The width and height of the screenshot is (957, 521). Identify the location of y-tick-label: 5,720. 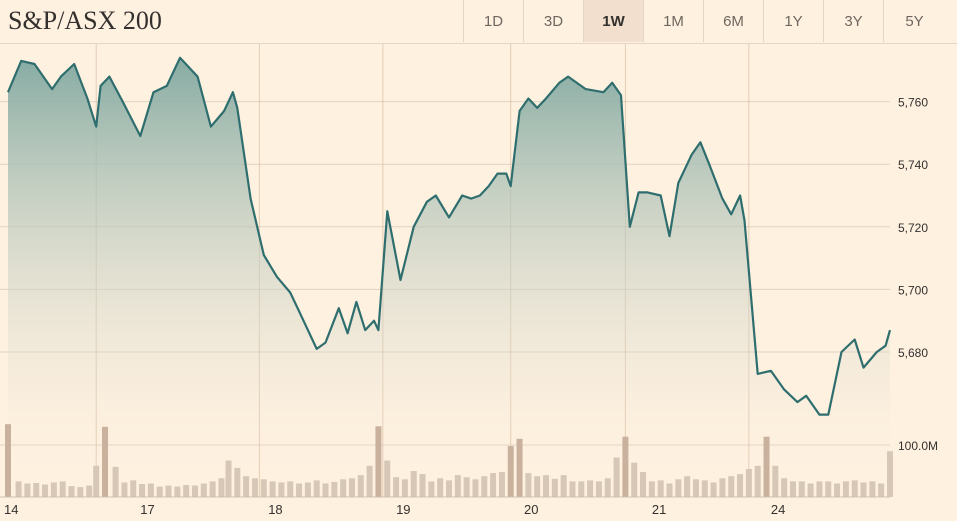
(913, 228).